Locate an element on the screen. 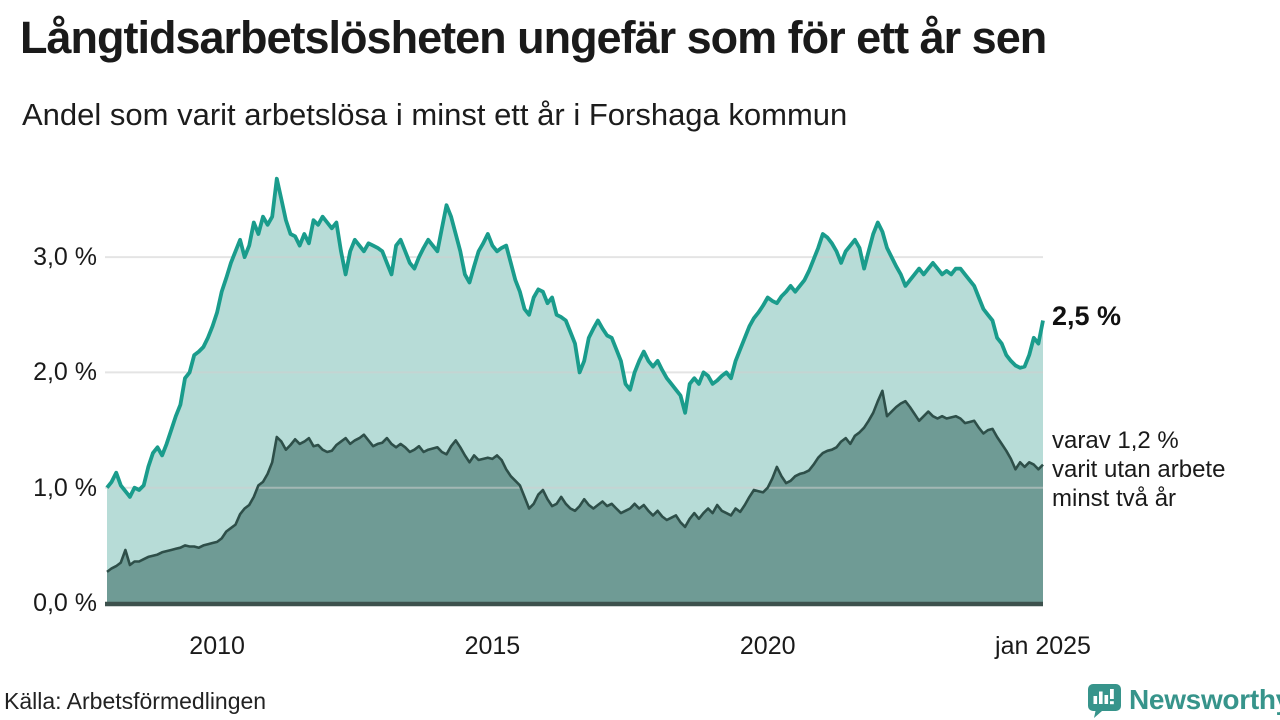 The image size is (1280, 720). newsworthy-logo-icon is located at coordinates (1104, 701).